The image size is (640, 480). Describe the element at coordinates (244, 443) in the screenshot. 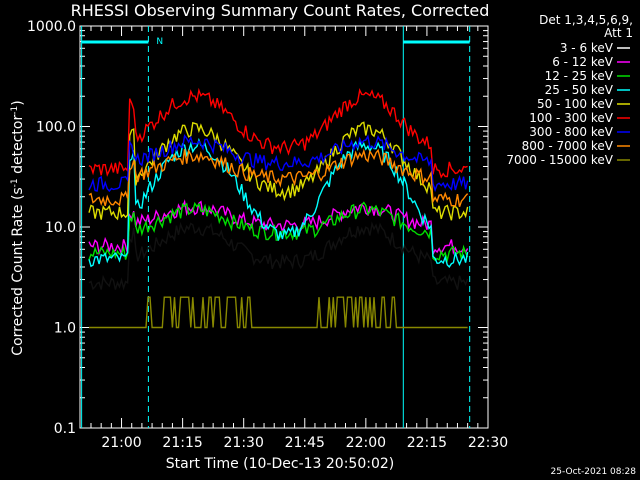

I see `x-tick-label: 21:30` at that location.